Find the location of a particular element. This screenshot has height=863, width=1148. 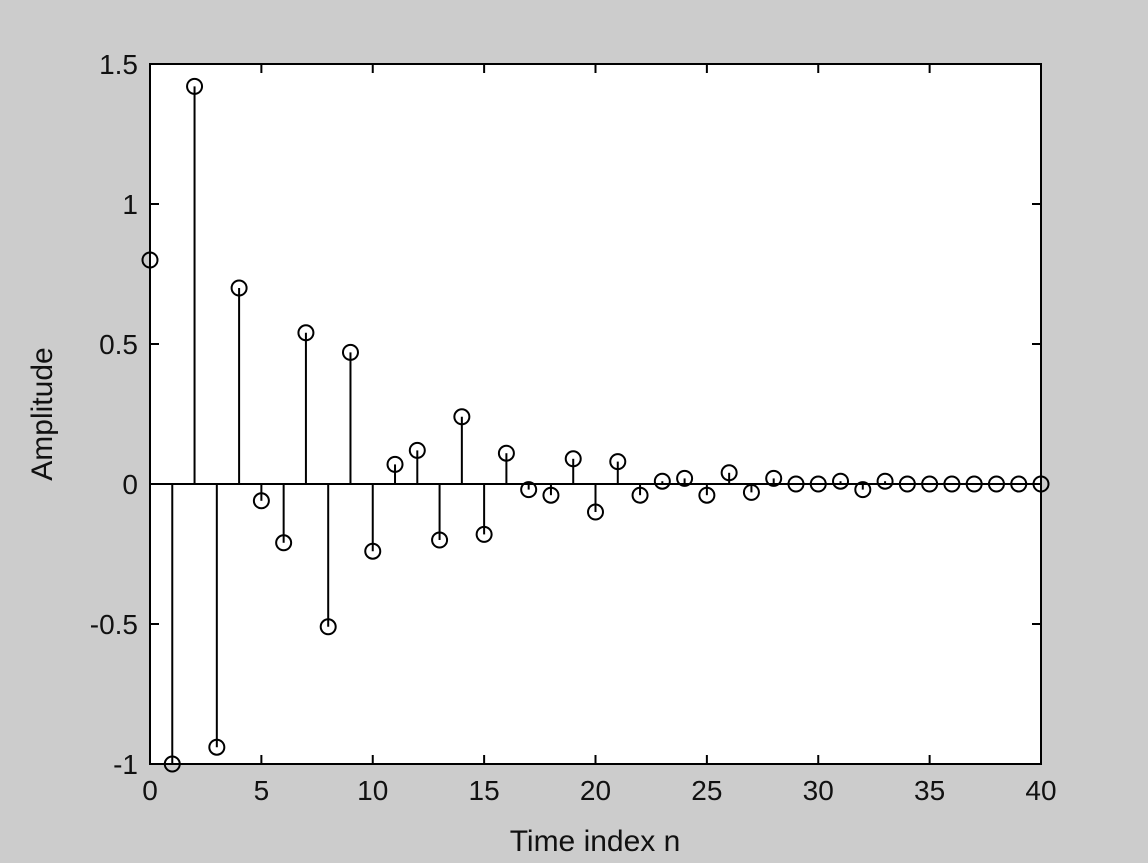

x-axis-label: Time index n is located at coordinates (595, 841).